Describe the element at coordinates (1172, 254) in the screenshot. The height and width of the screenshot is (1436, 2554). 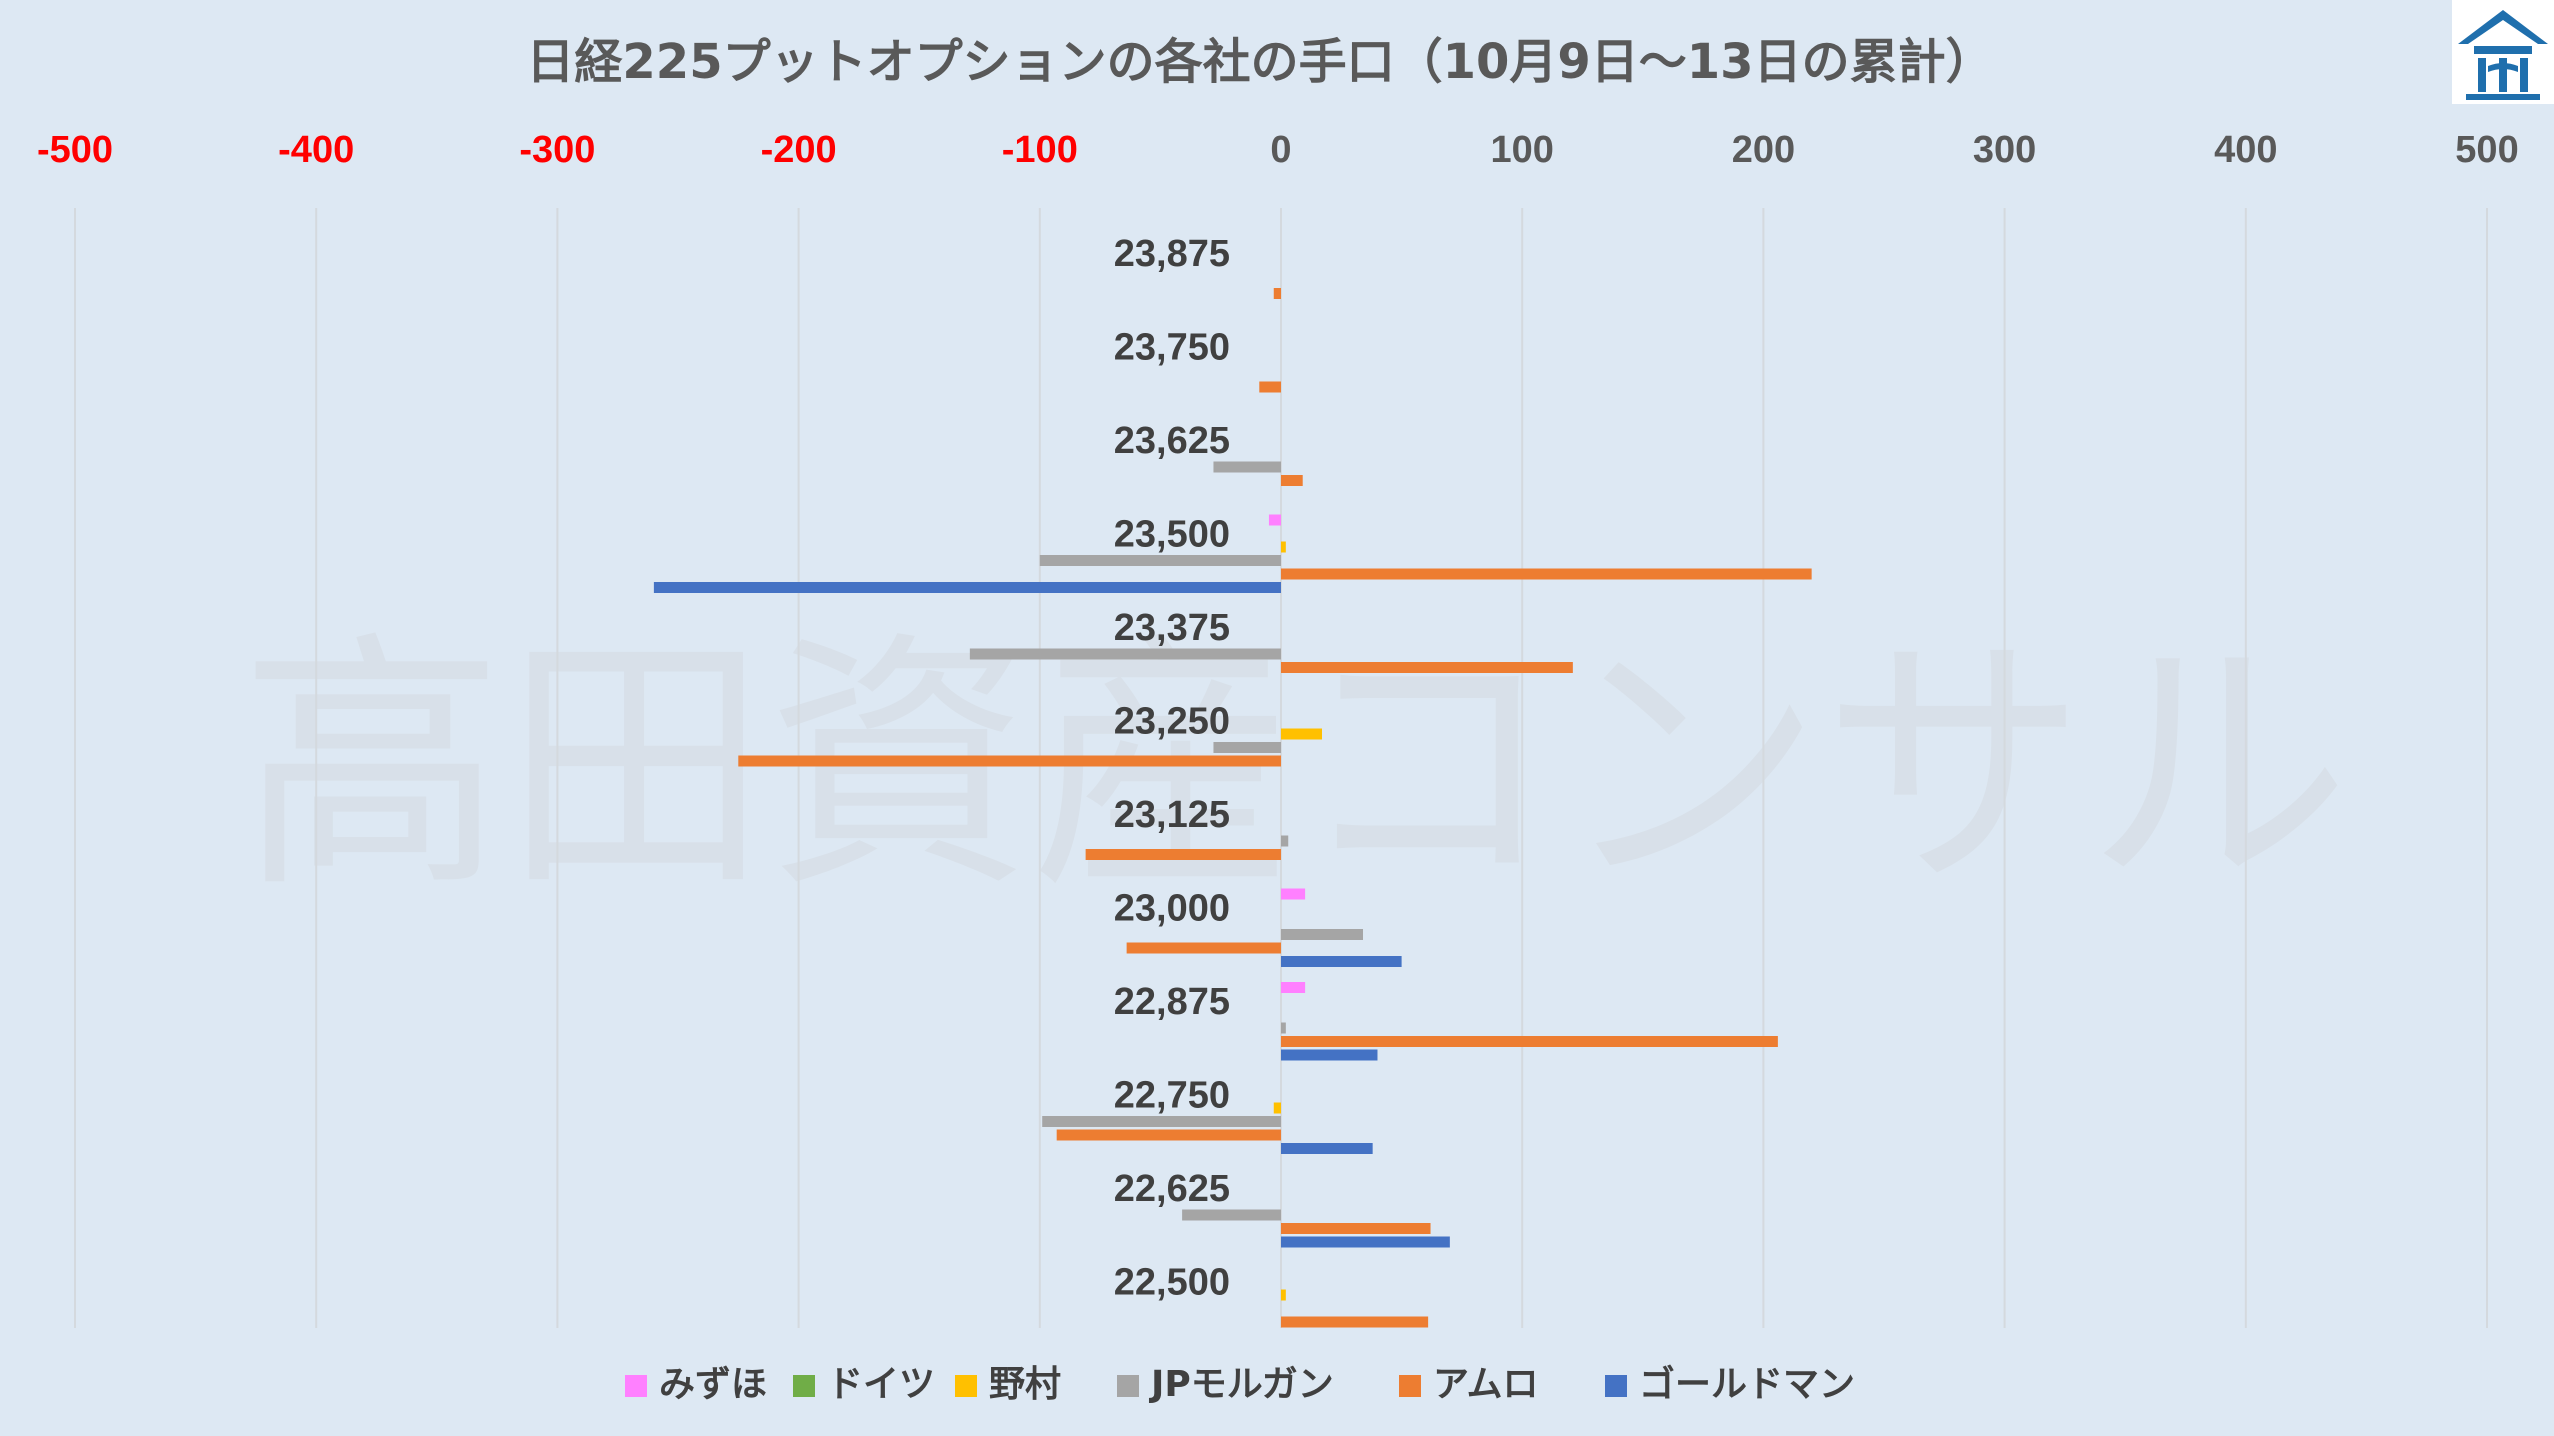
I see `category-label: 23,875` at that location.